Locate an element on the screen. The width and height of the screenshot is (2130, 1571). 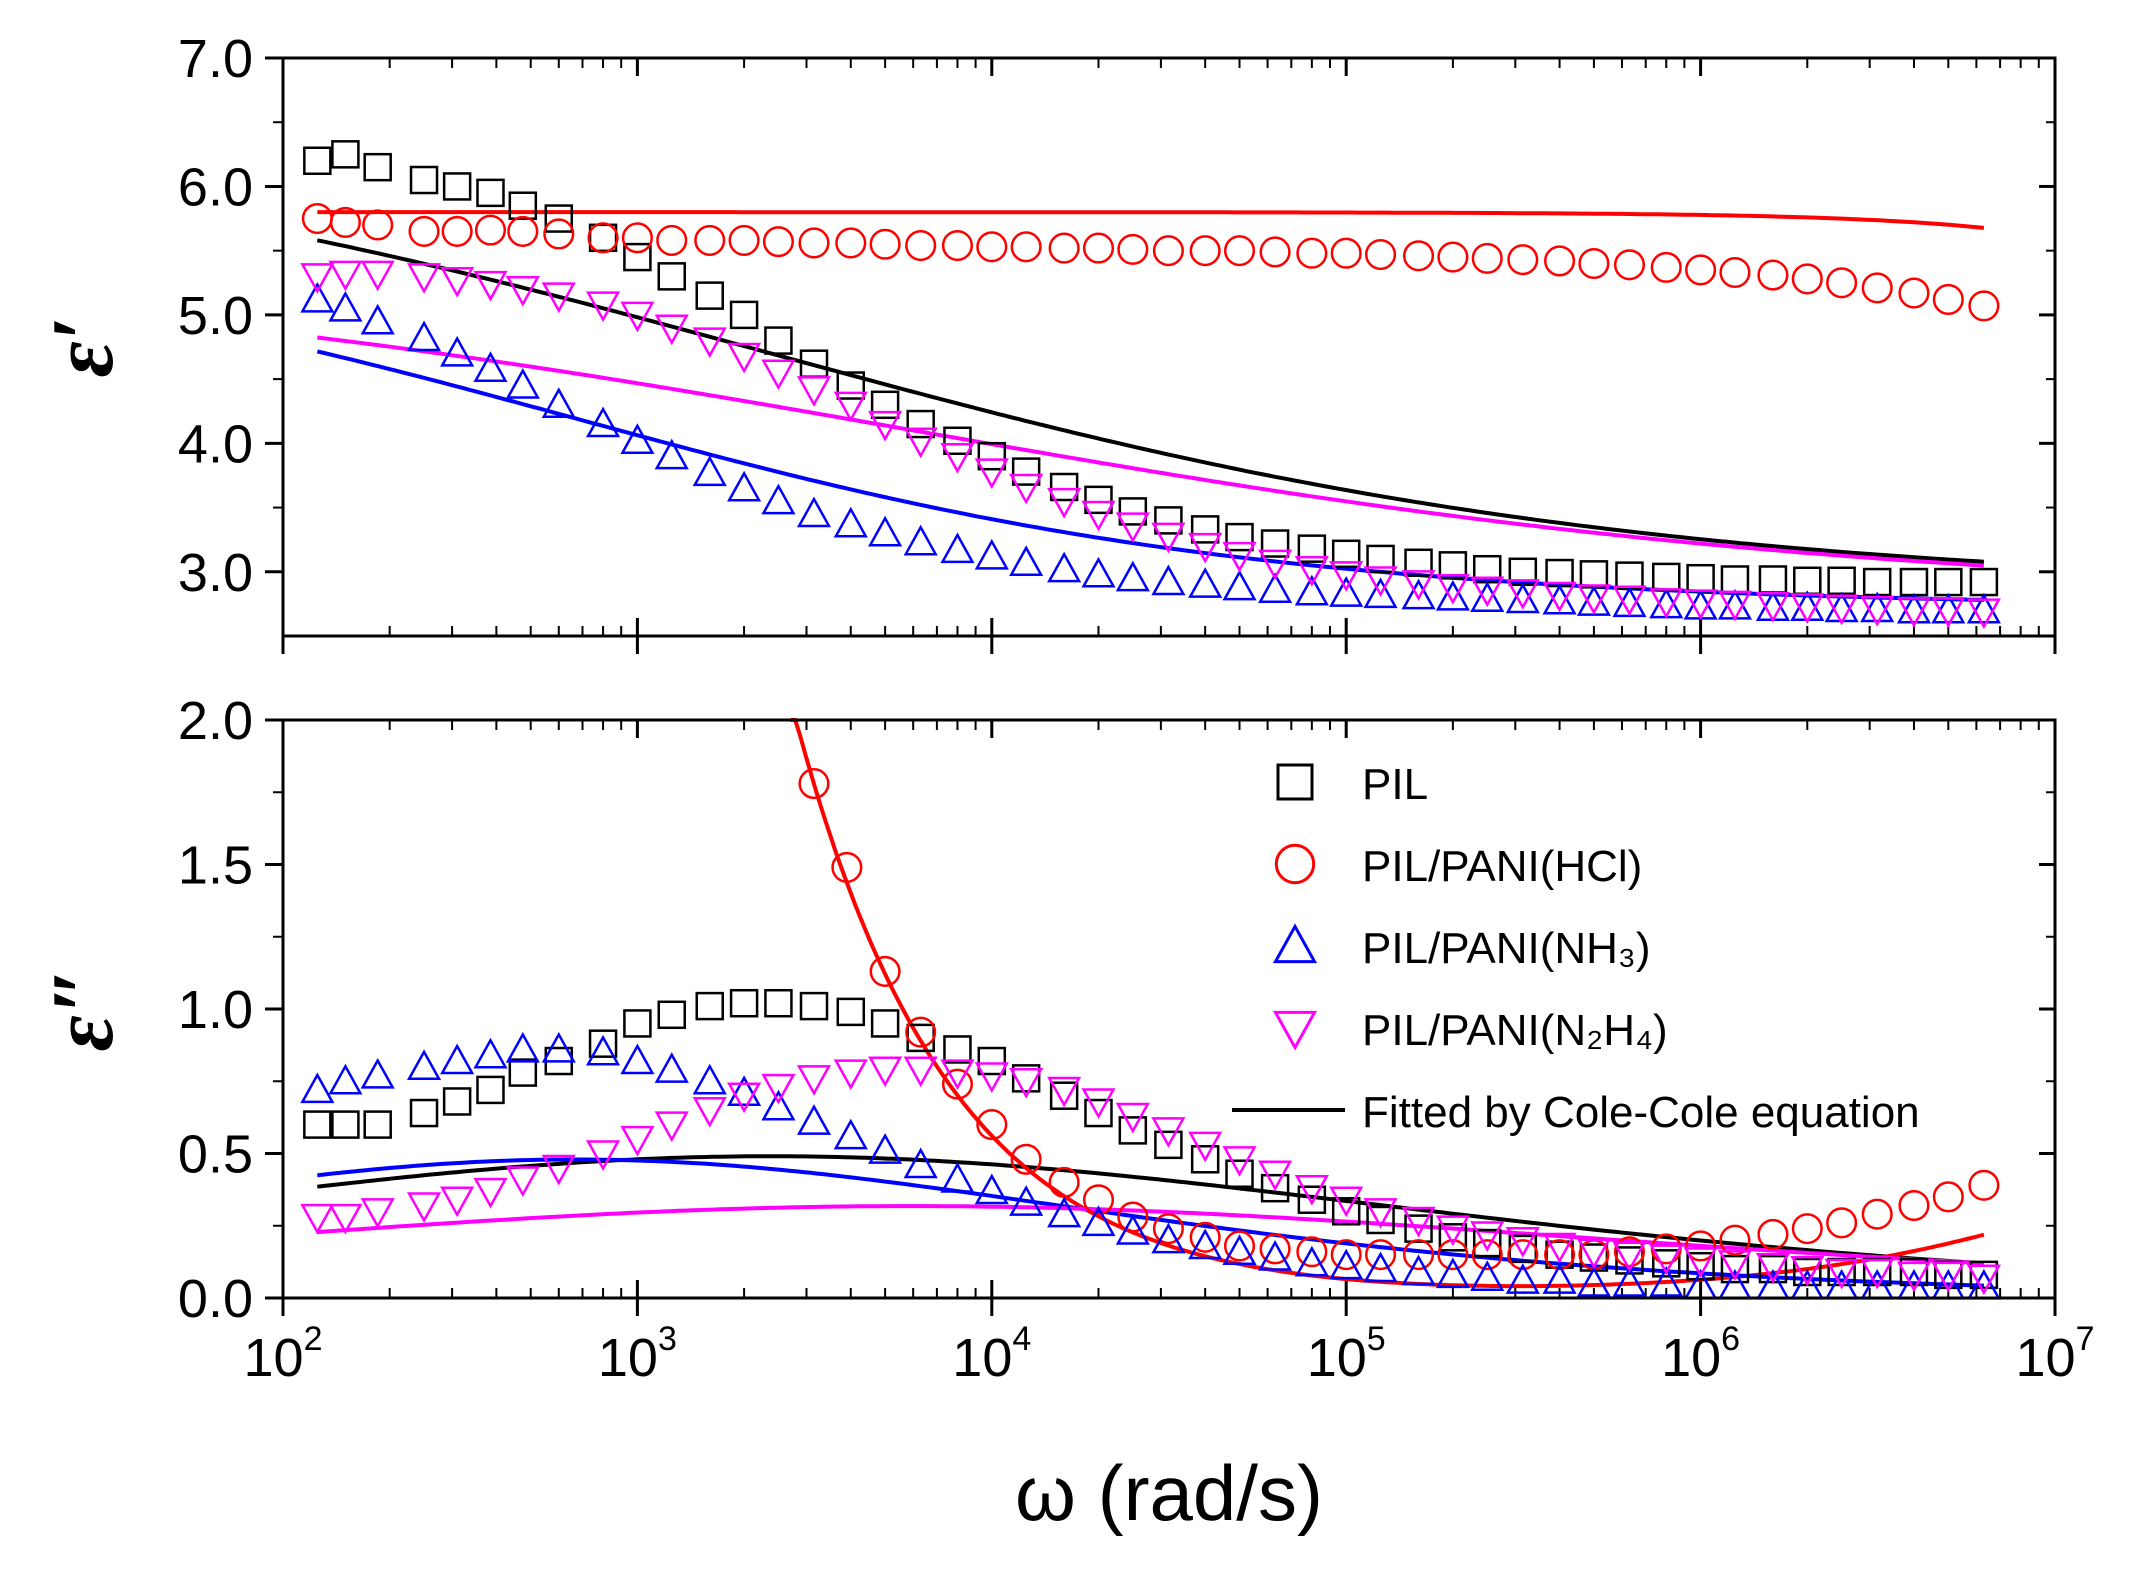
top-y-tick-labels: 3.0 4.0 5.0 6.0 7.0 is located at coordinates (215, 316).